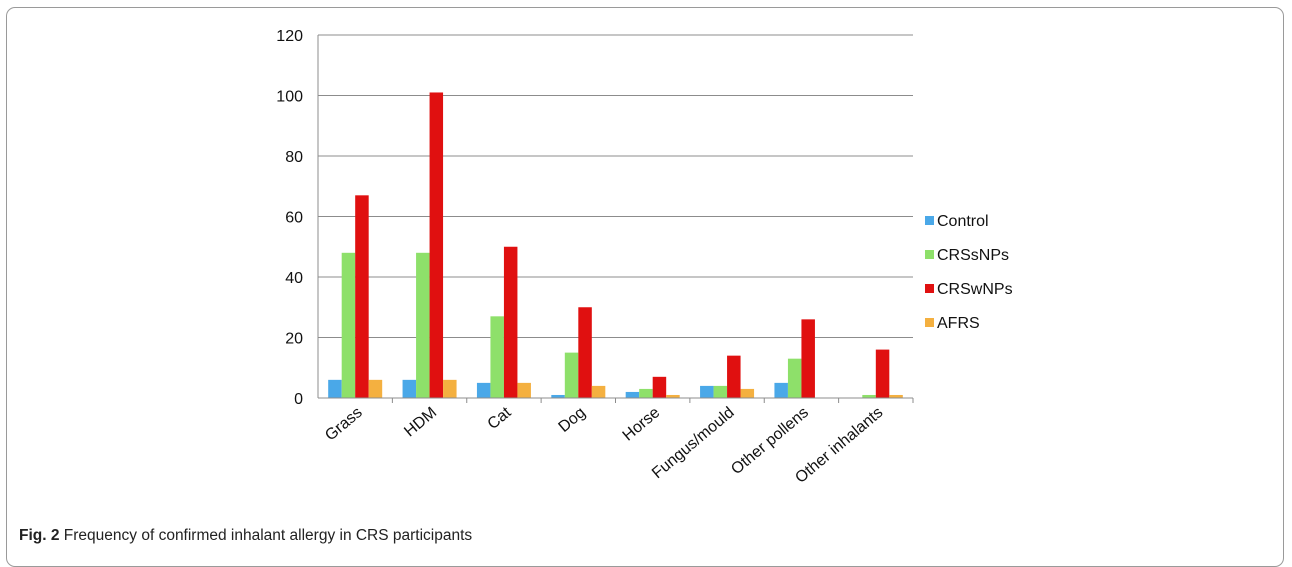 The image size is (1292, 567). What do you see at coordinates (294, 339) in the screenshot?
I see `y-tick-label: 20` at bounding box center [294, 339].